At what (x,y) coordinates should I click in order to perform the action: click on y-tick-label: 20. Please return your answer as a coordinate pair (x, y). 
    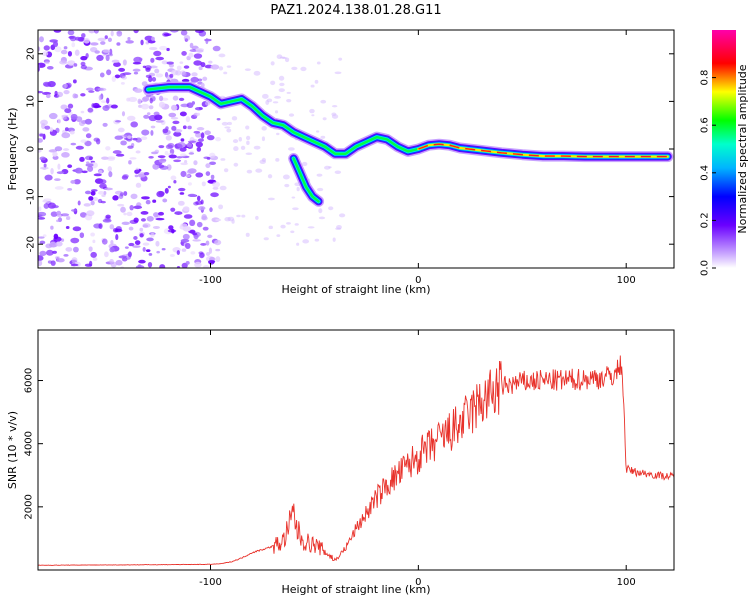
    Looking at the image, I should click on (31, 53).